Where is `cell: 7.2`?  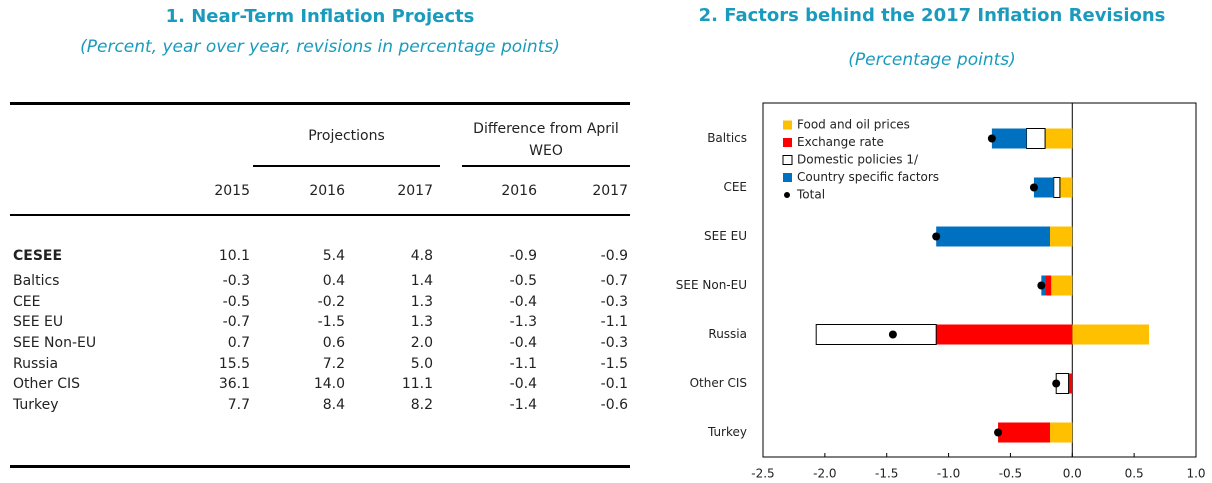 cell: 7.2 is located at coordinates (333, 364).